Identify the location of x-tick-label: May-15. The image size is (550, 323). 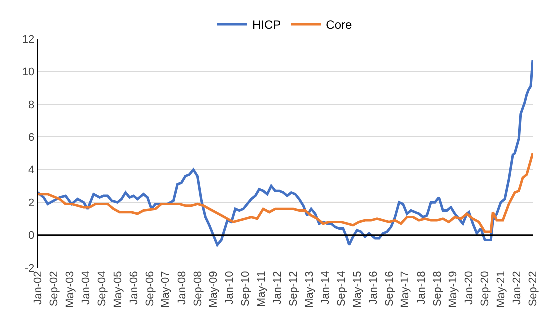
(358, 289).